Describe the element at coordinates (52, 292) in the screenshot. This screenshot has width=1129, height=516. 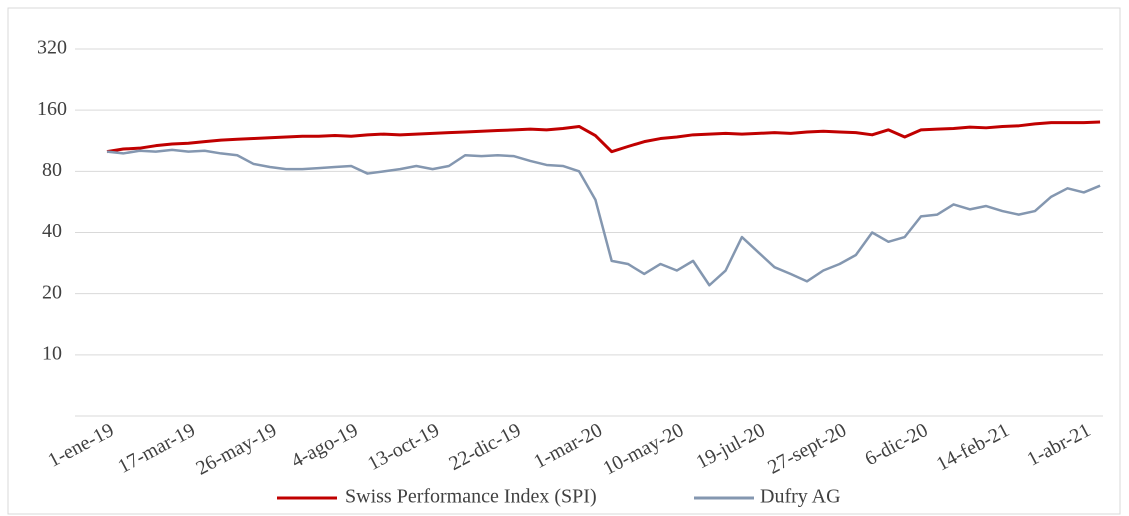
I see `y-tick-label: 20` at that location.